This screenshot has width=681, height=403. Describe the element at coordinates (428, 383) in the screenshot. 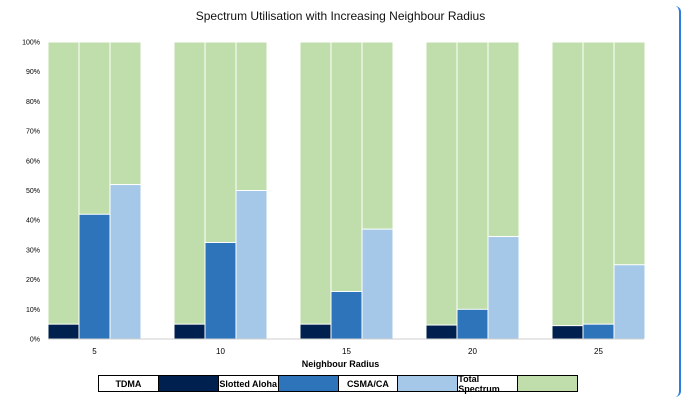

I see `legend-swatch-csma-ca` at that location.